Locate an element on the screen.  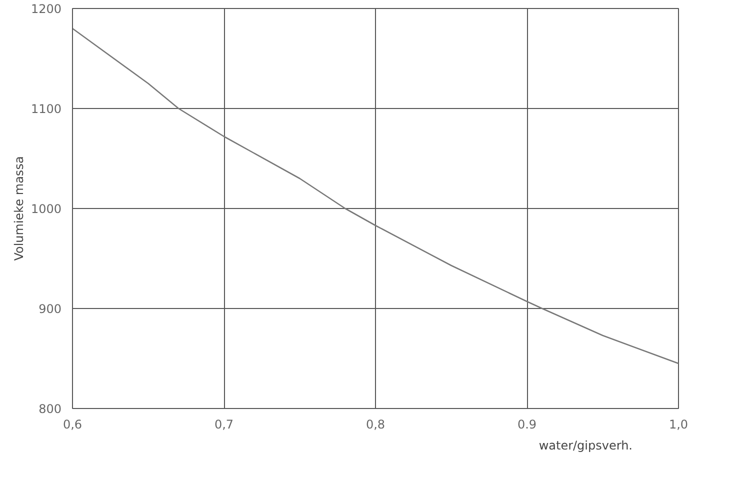
x-tick-label: 0.9 is located at coordinates (527, 425).